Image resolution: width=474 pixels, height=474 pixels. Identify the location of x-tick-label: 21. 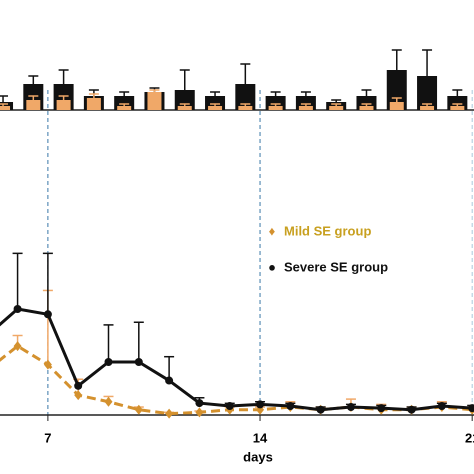
(469, 437).